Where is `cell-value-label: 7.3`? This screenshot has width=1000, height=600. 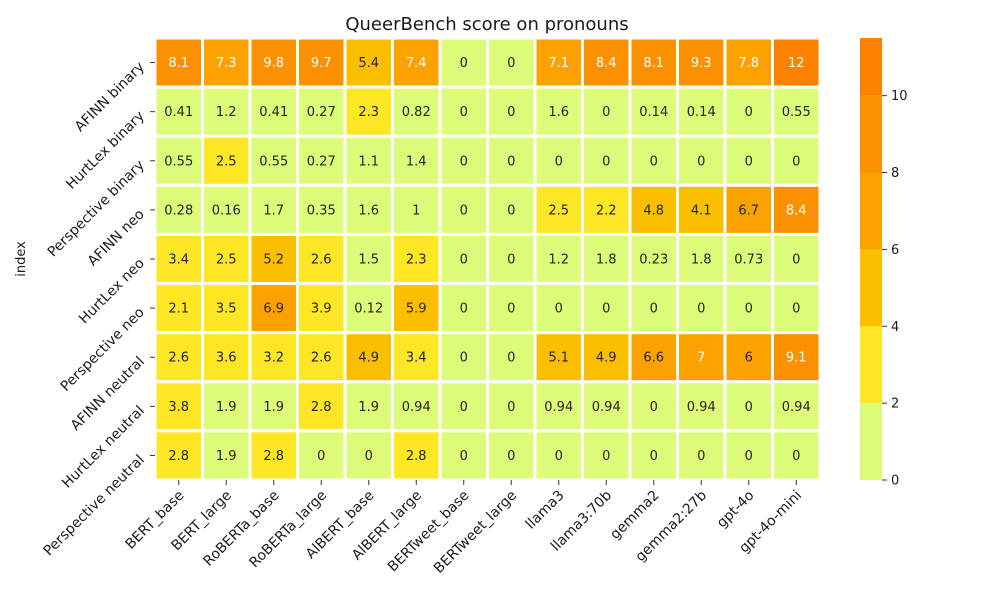
cell-value-label: 7.3 is located at coordinates (226, 63).